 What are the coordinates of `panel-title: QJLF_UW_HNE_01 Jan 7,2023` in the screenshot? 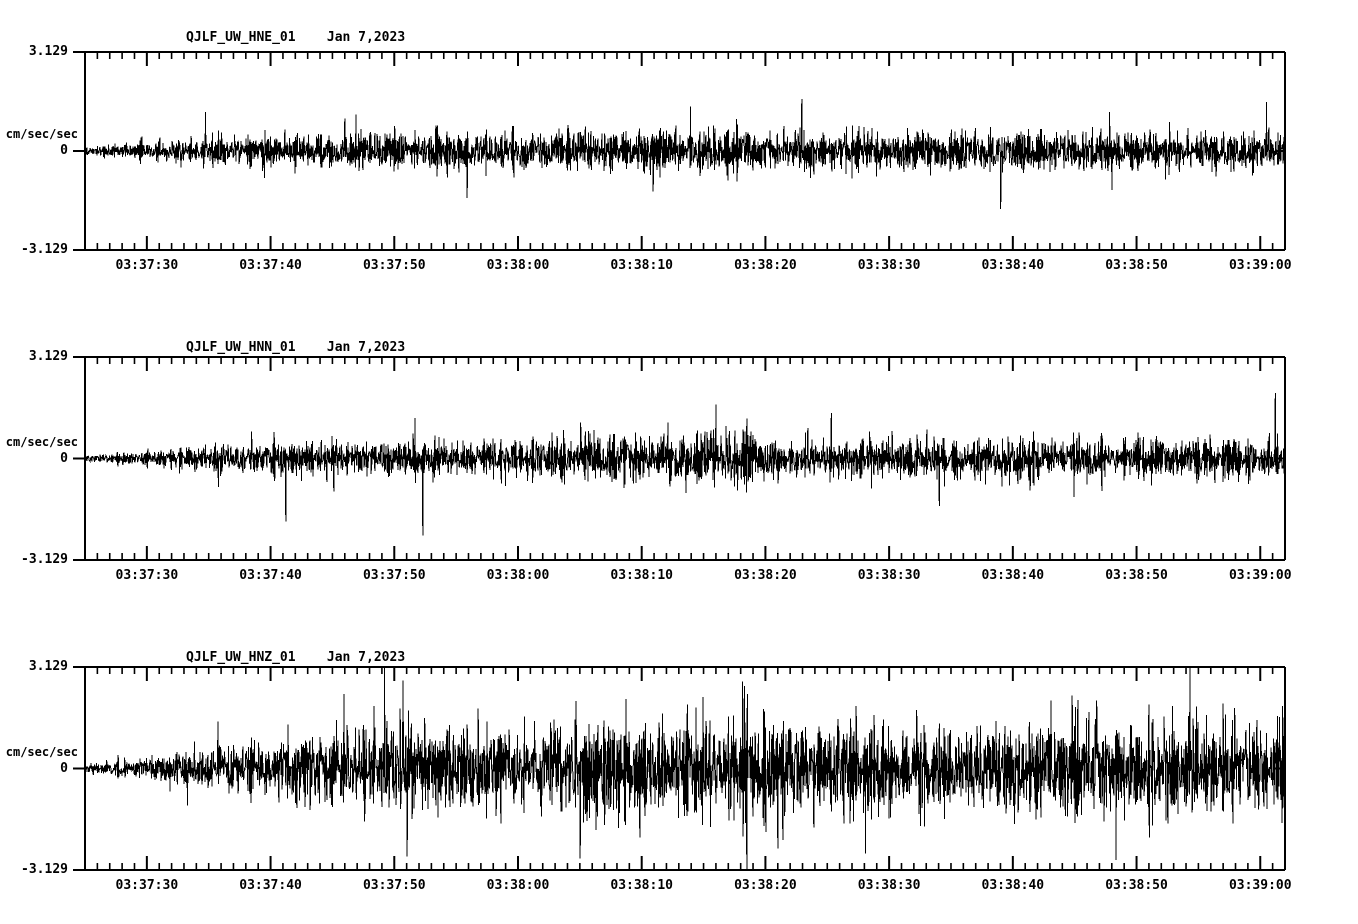 It's located at (296, 37).